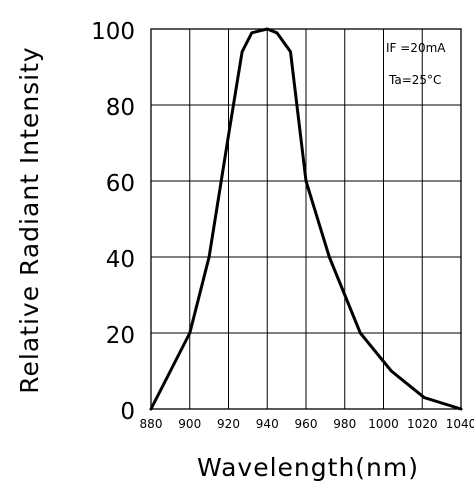 This screenshot has width=474, height=489. What do you see at coordinates (120, 184) in the screenshot?
I see `y-tick-label: 60` at bounding box center [120, 184].